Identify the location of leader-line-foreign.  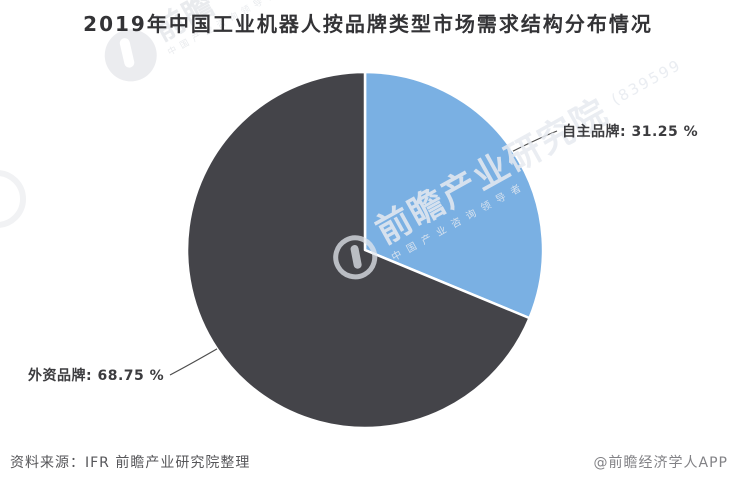
(193, 362).